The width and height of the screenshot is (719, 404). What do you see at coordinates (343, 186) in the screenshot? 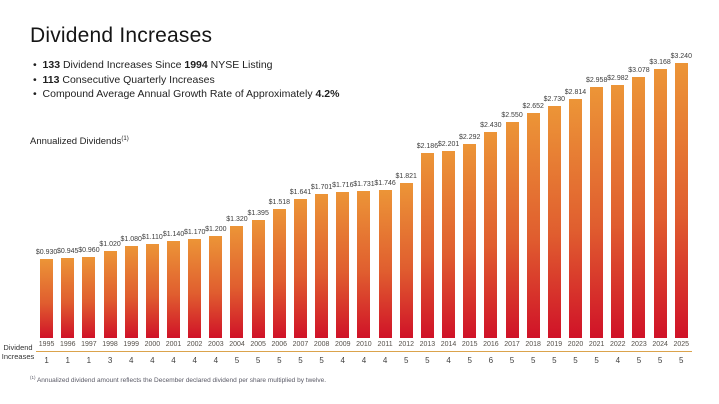
I see `bar-value-label: $1.716` at bounding box center [343, 186].